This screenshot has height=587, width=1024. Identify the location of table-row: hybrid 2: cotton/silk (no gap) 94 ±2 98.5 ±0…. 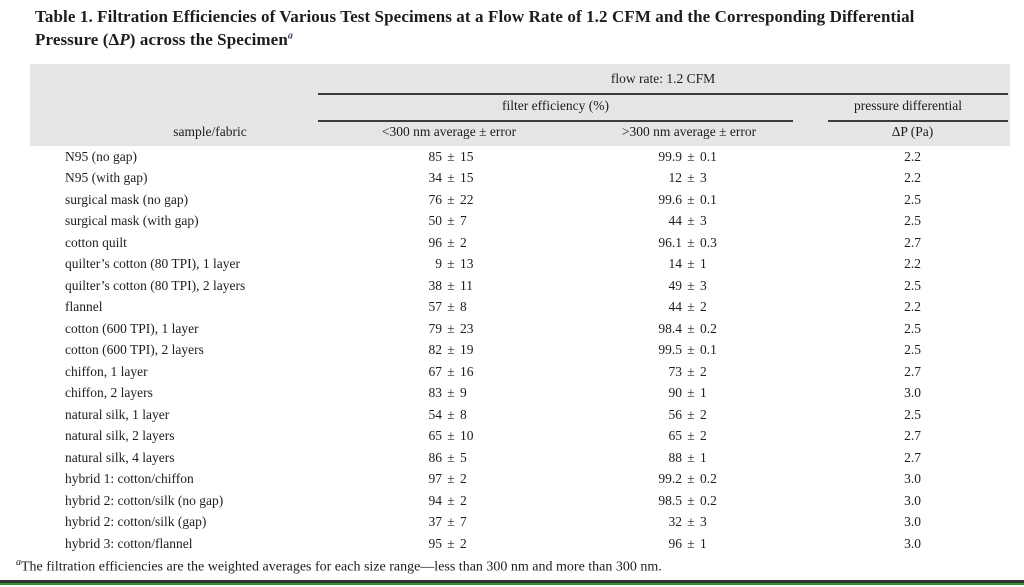
(520, 501).